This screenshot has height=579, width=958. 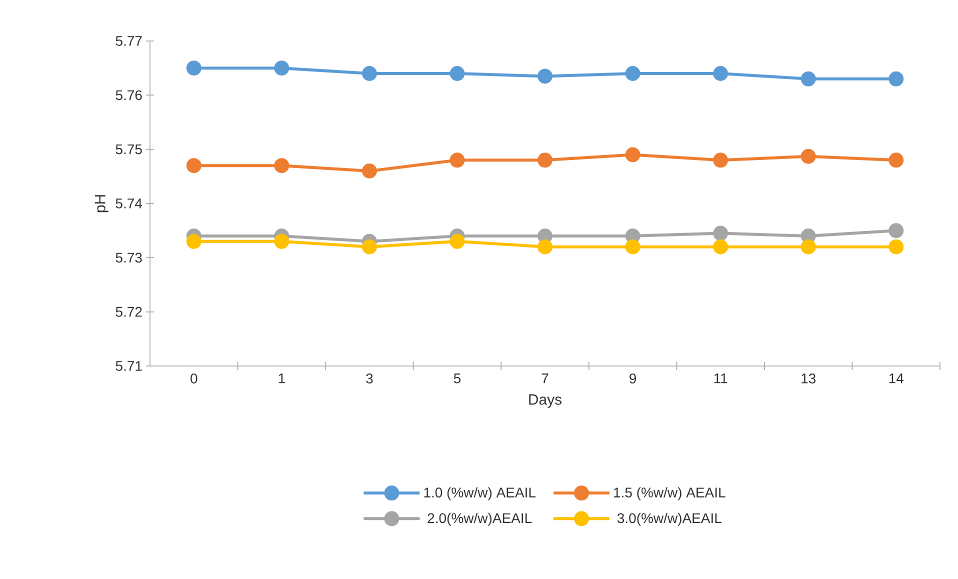 What do you see at coordinates (129, 203) in the screenshot?
I see `y-tick-label: 5.74` at bounding box center [129, 203].